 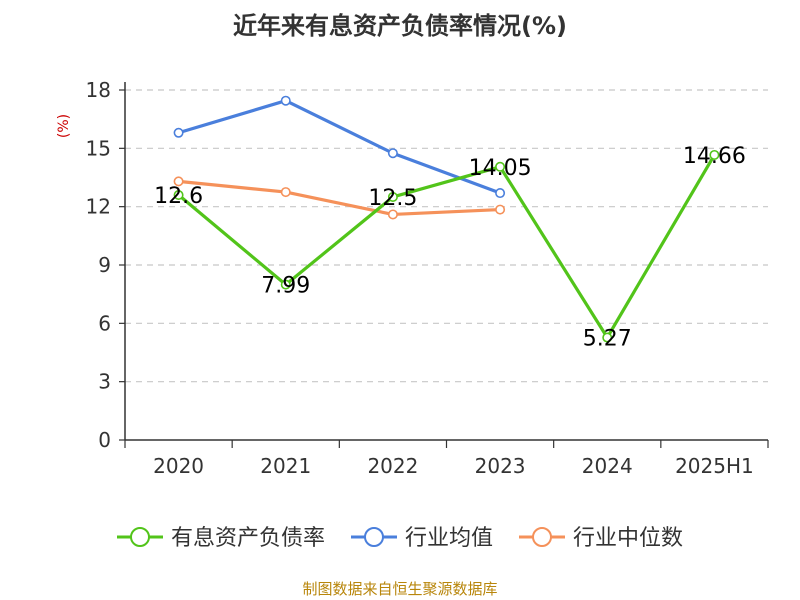 I want to click on y-tick-label: 3, so click(x=104, y=382).